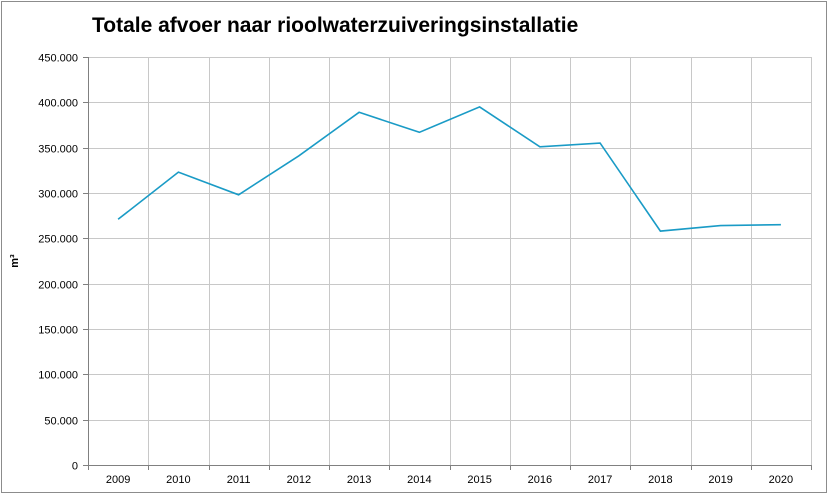 This screenshot has width=830, height=496. I want to click on x-tick-label: 2016, so click(540, 480).